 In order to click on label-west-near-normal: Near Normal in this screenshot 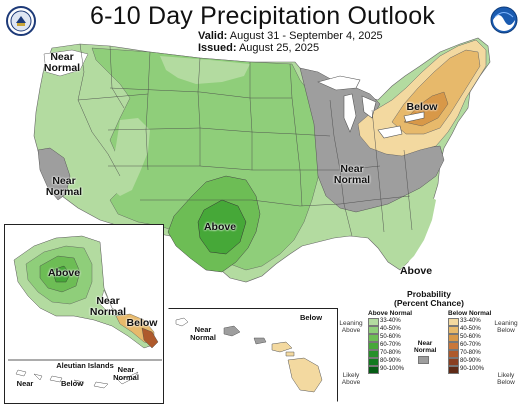, I will do `click(64, 186)`.